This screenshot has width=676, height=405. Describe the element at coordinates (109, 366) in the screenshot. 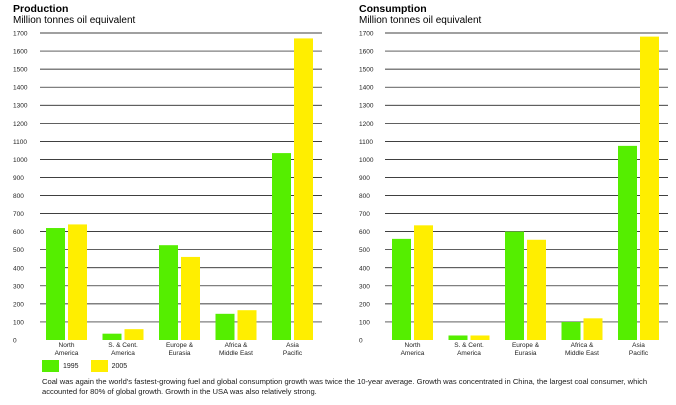

I see `legend-item-2005: 2005` at that location.